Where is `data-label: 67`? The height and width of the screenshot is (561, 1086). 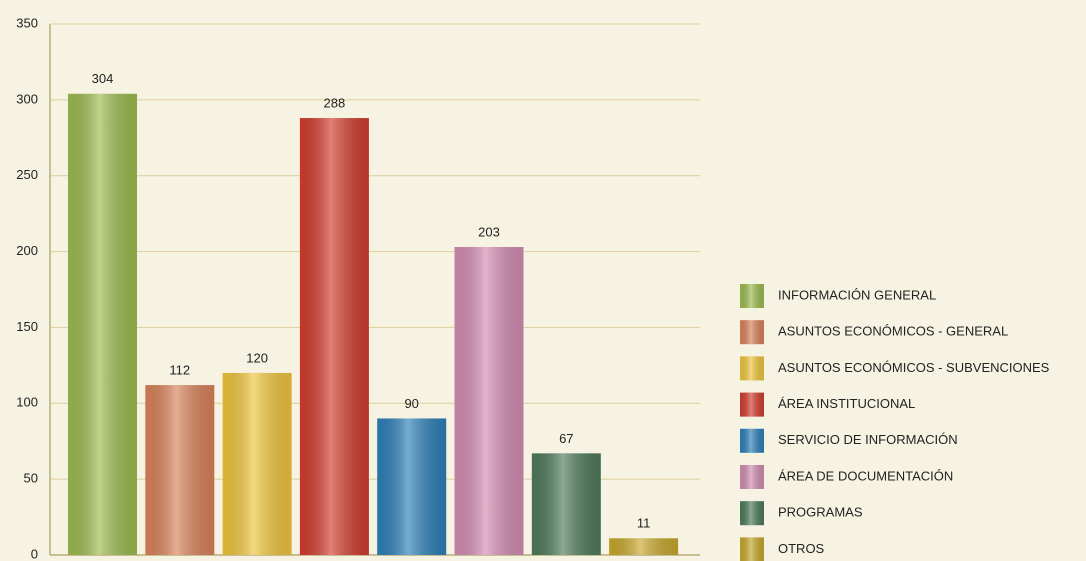
data-label: 67 is located at coordinates (566, 438).